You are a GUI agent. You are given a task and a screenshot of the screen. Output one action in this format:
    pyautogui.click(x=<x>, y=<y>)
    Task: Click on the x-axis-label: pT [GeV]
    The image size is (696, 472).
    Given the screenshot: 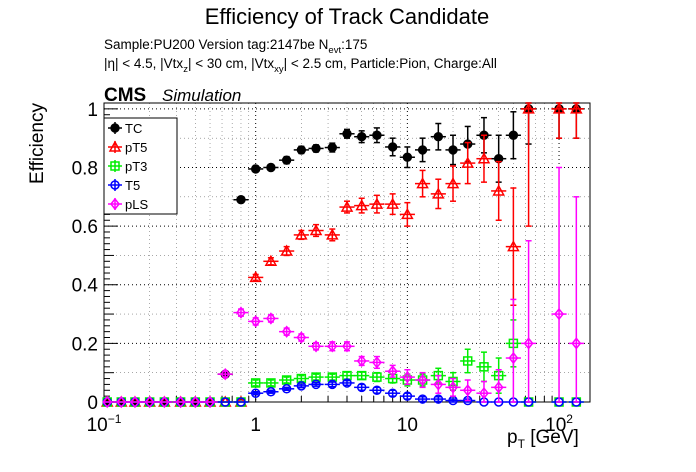 What is the action you would take?
    pyautogui.click(x=543, y=439)
    